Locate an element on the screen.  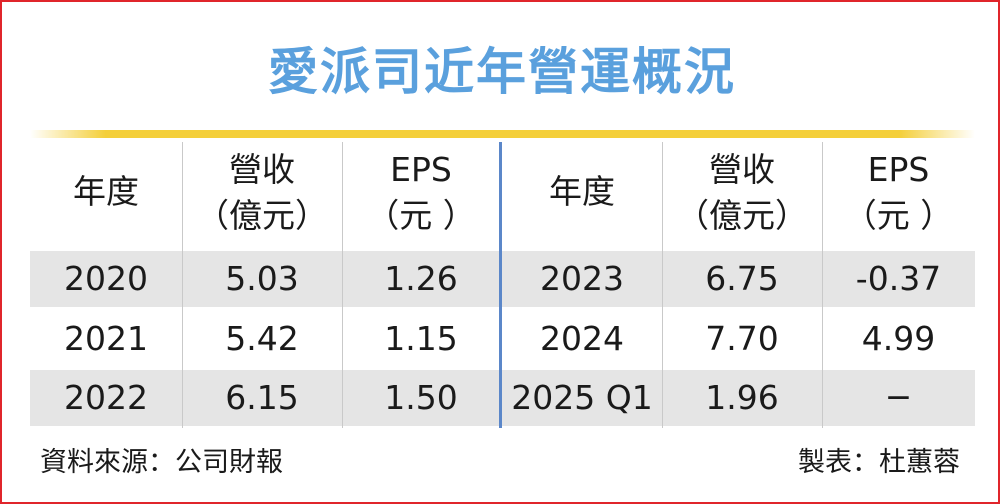
table-cell-eps-right: ─ is located at coordinates (898, 397).